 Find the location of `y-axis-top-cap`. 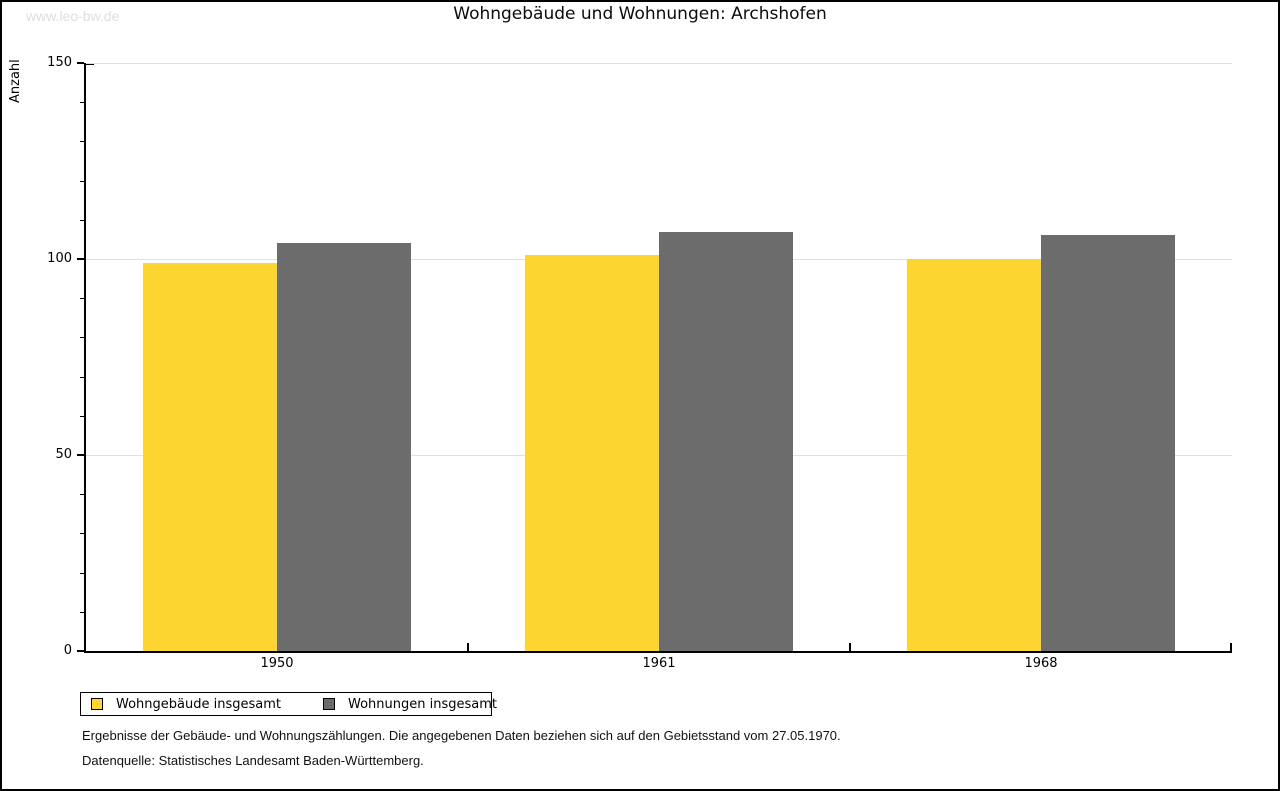

y-axis-top-cap is located at coordinates (90, 64).